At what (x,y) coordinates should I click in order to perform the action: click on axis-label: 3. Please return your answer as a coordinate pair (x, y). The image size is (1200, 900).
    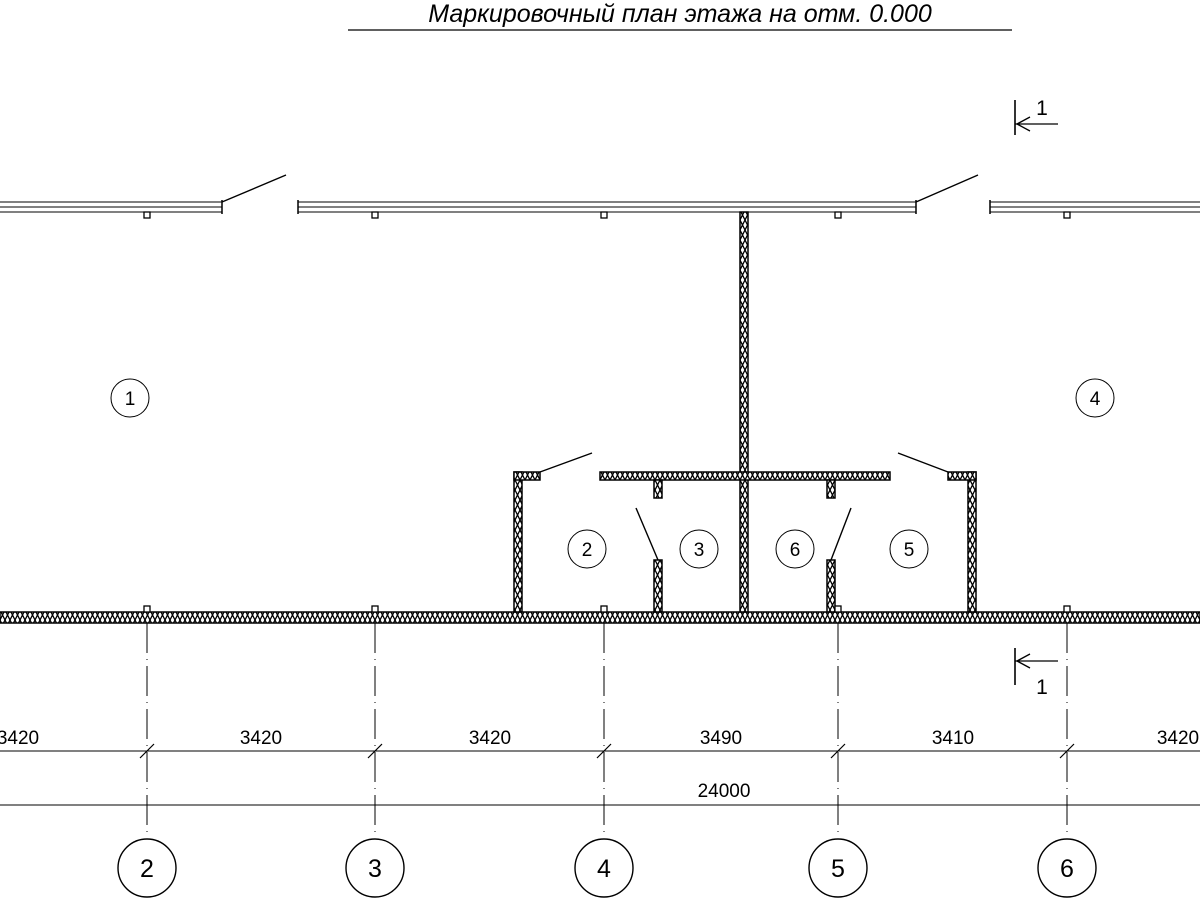
    Looking at the image, I should click on (375, 869).